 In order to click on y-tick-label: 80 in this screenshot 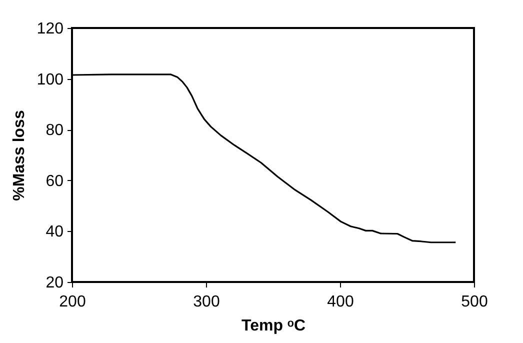, I will do `click(55, 131)`.